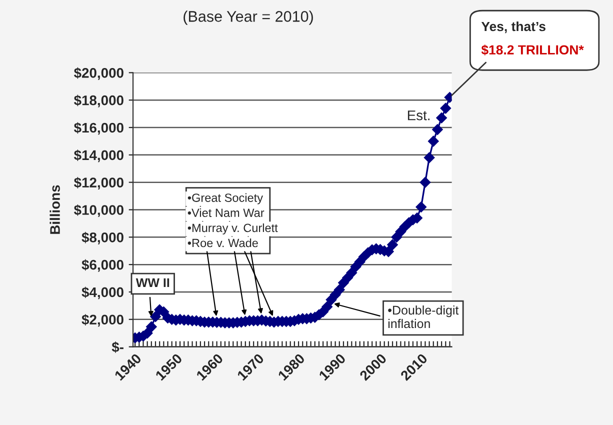  I want to click on annotation: Est., so click(419, 115).